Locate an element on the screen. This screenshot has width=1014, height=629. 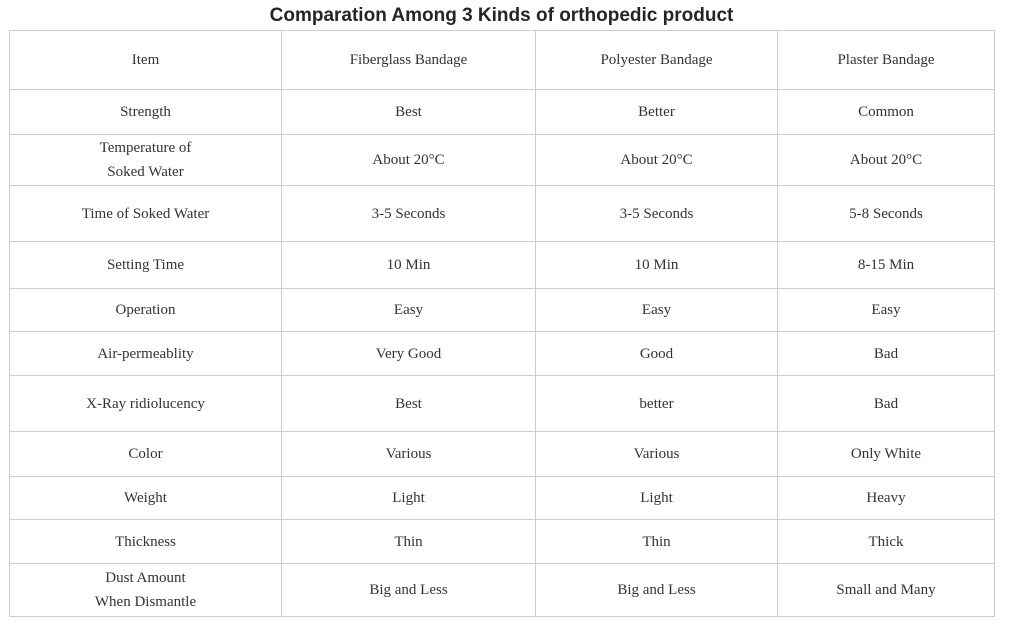
table-cell: Air-permeablity is located at coordinates (145, 353).